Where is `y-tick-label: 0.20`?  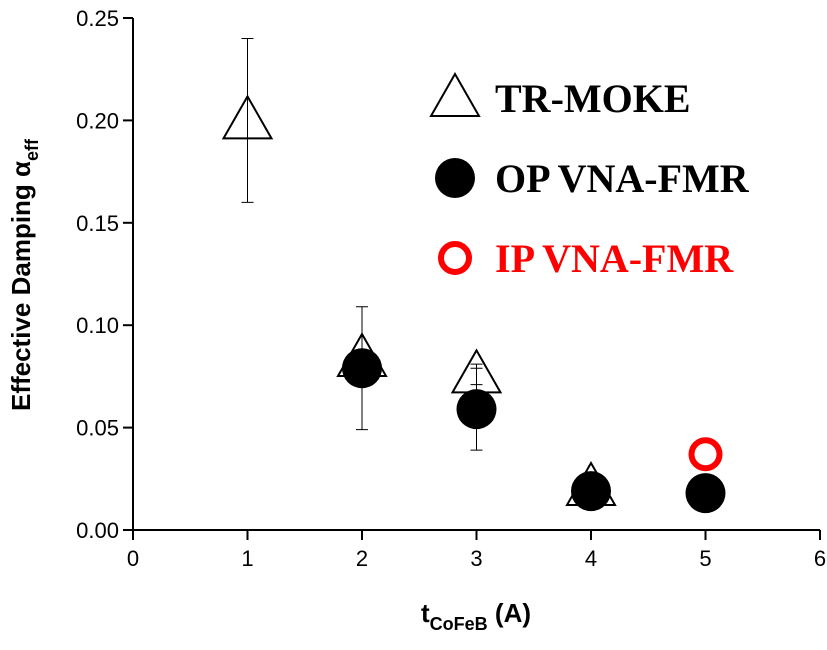
y-tick-label: 0.20 is located at coordinates (97, 120).